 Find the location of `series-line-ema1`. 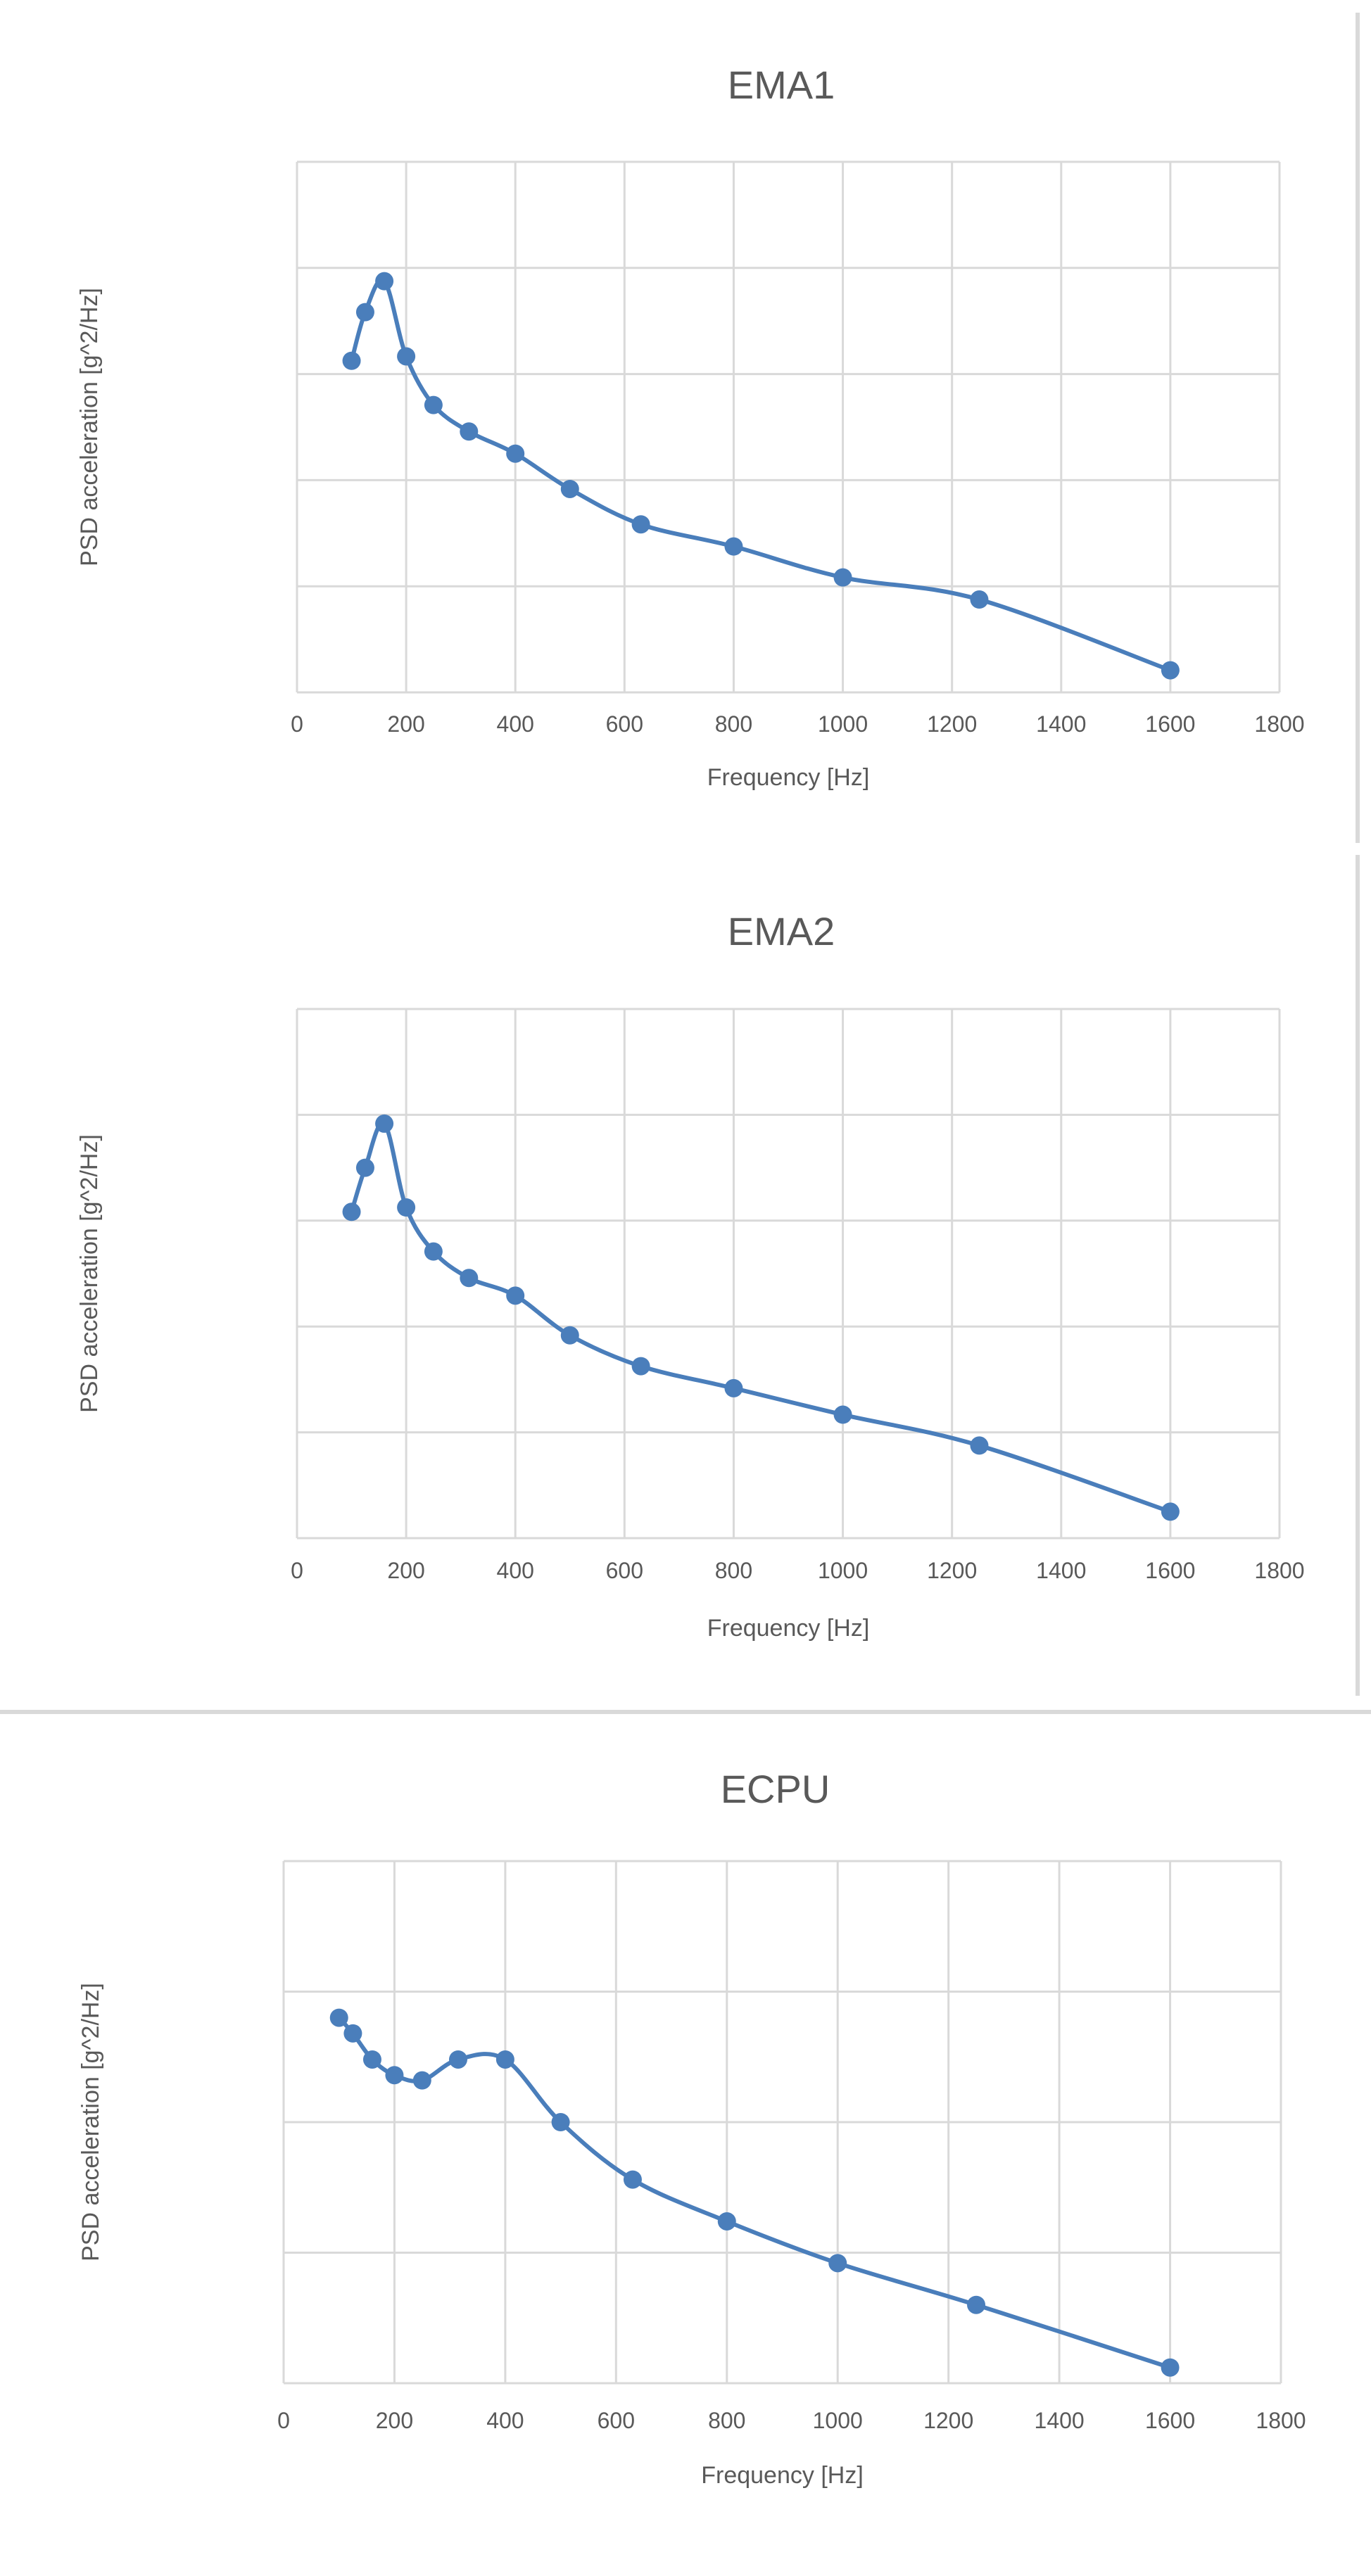

series-line-ema1 is located at coordinates (760, 475).